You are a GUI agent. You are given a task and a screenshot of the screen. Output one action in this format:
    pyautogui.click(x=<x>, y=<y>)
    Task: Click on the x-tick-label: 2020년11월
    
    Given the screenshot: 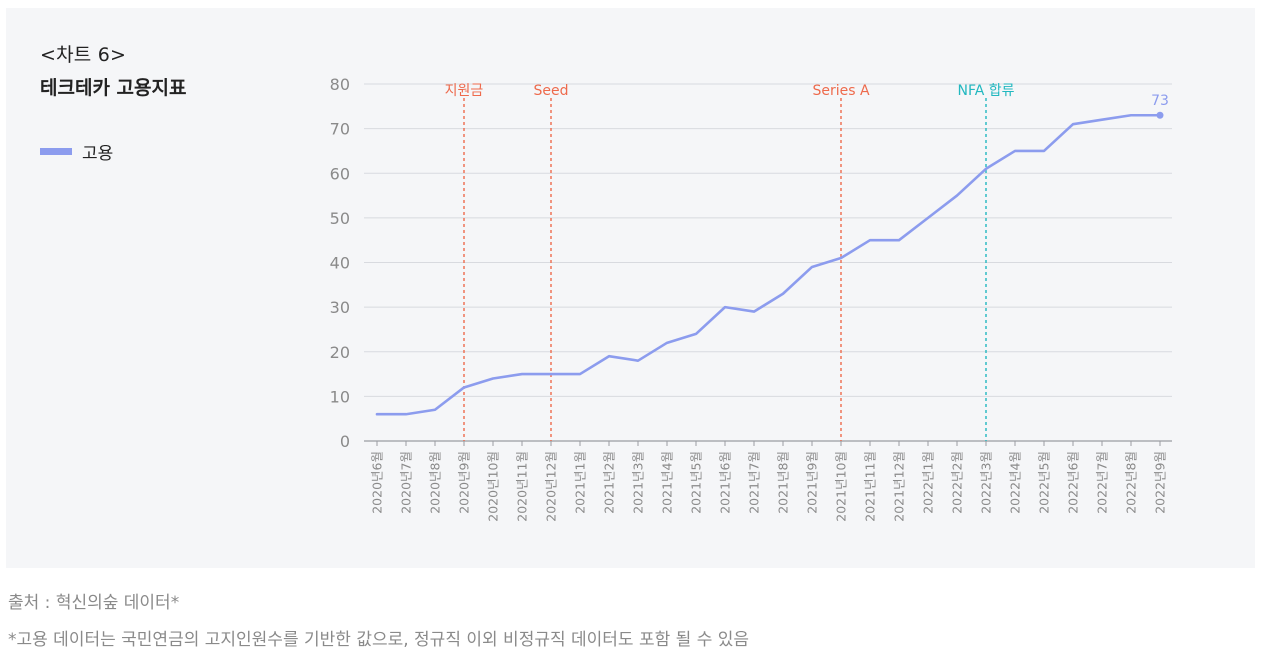 What is the action you would take?
    pyautogui.click(x=522, y=486)
    